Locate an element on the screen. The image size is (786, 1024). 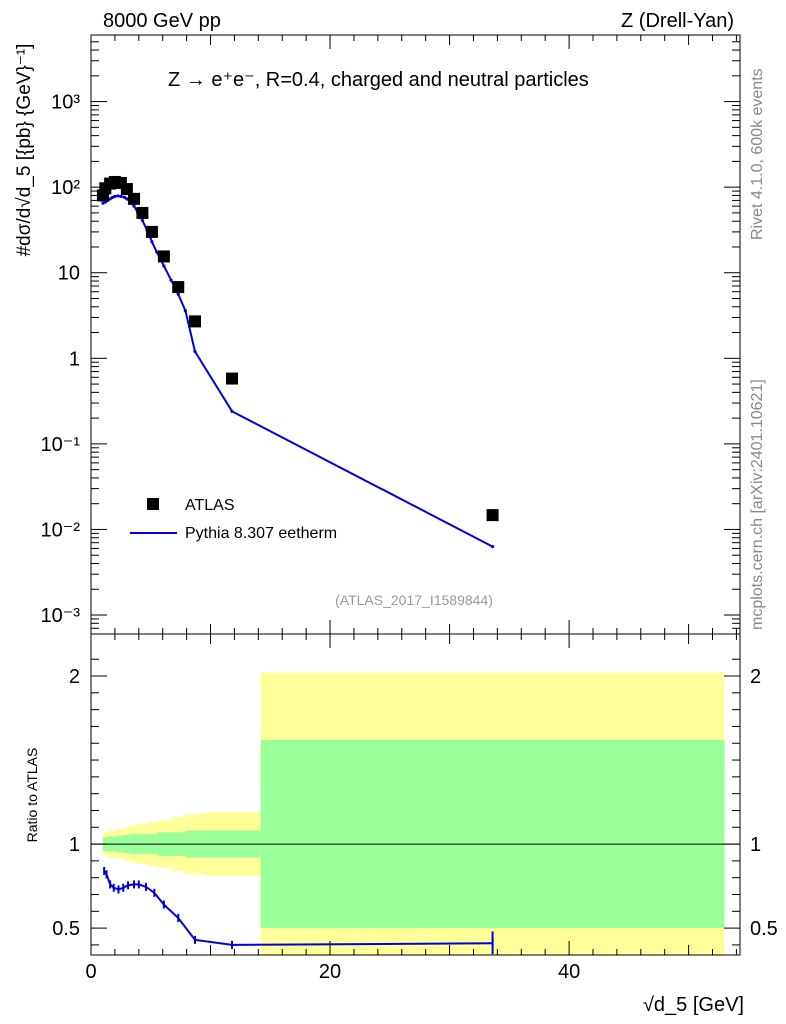
y-tick-label-upper: 10⁻² is located at coordinates (61, 530).